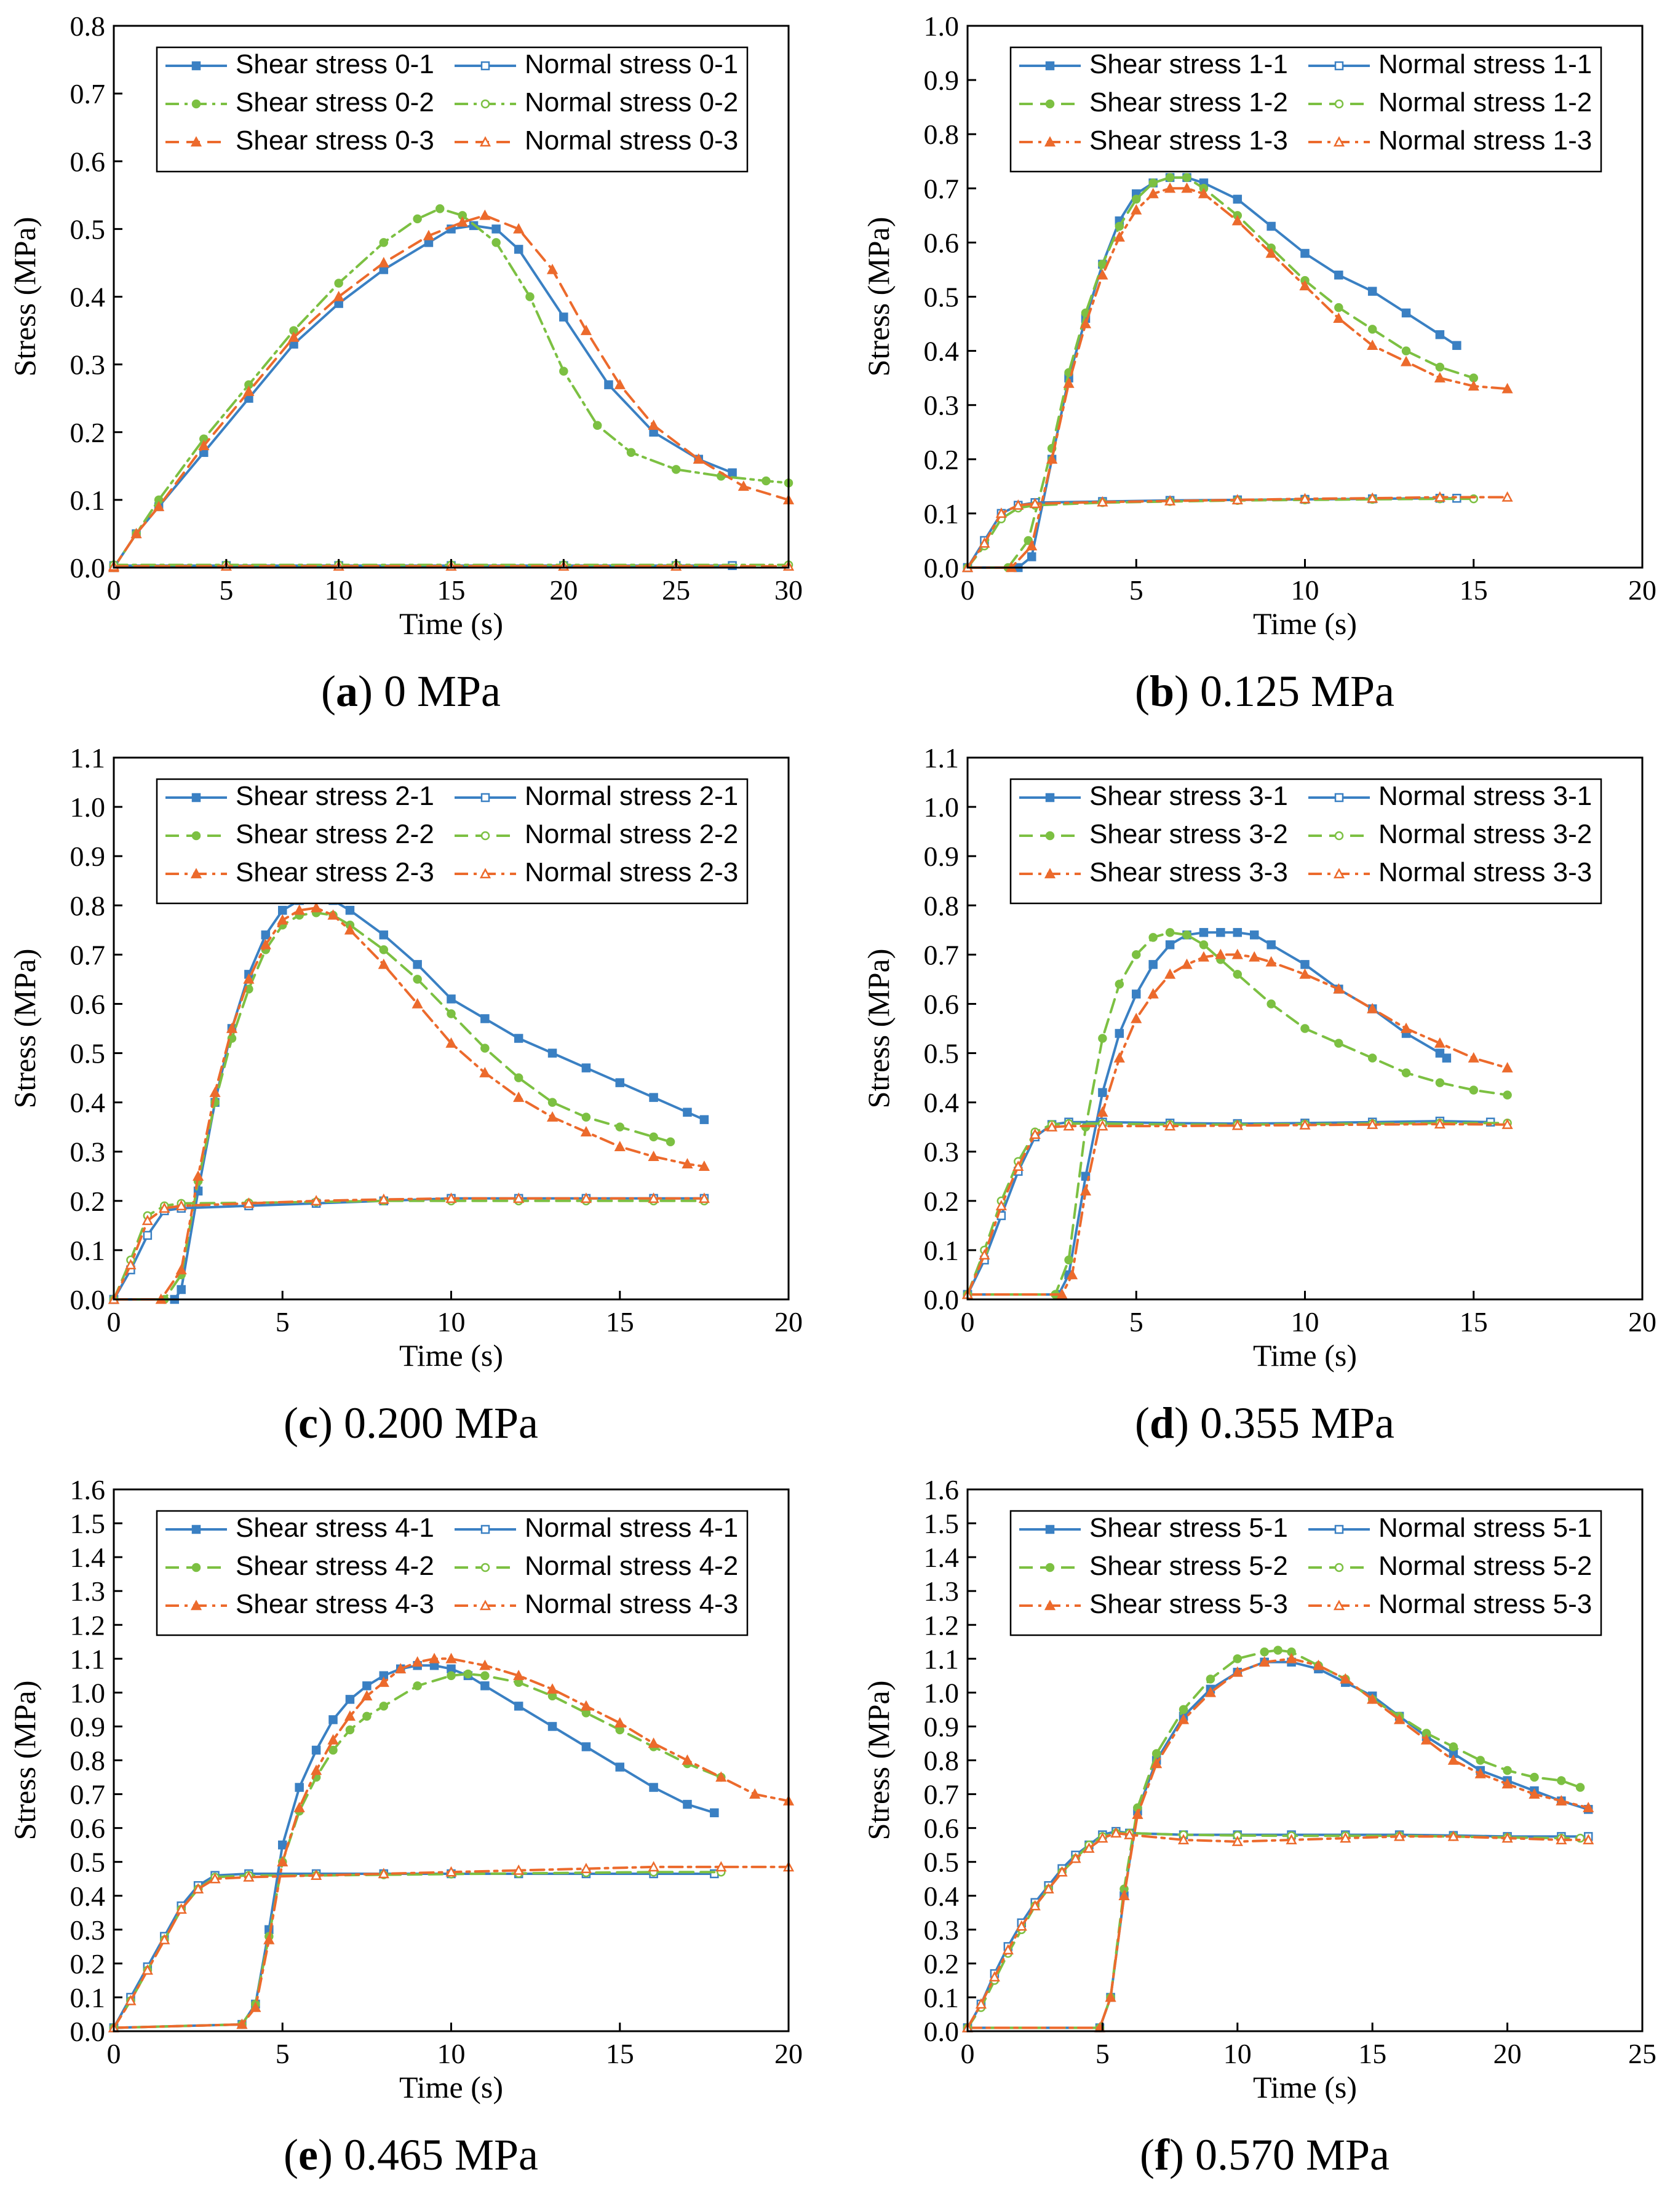 This screenshot has width=1678, height=2212. What do you see at coordinates (88, 1557) in the screenshot?
I see `y-tick-label: 1.4` at bounding box center [88, 1557].